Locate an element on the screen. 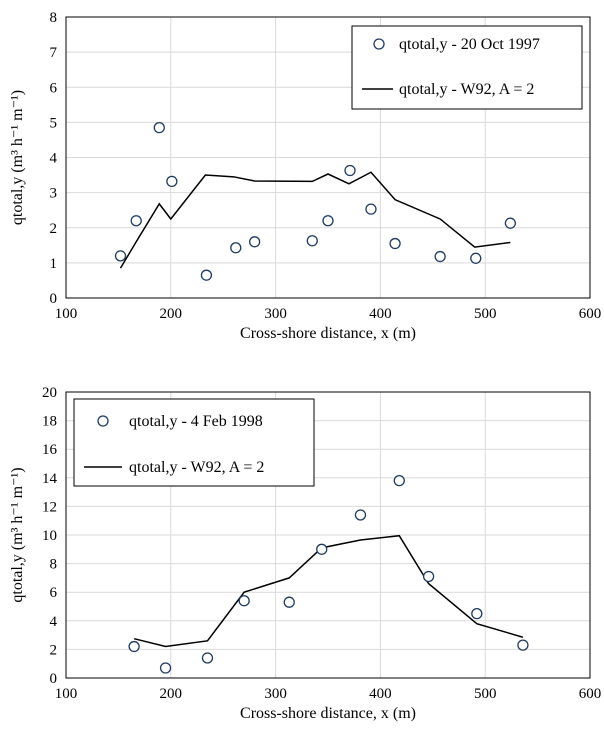 The width and height of the screenshot is (604, 736). y-tick-label: 1 is located at coordinates (54, 264).